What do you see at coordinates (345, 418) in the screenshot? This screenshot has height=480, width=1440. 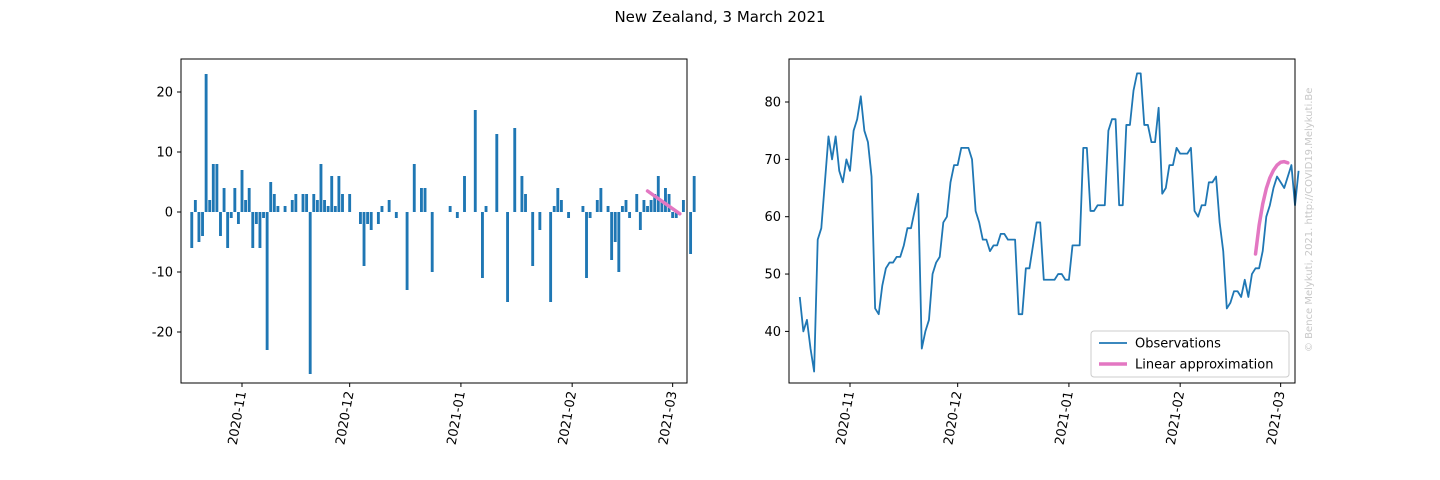 I see `left-xtick-label: 2020-12` at bounding box center [345, 418].